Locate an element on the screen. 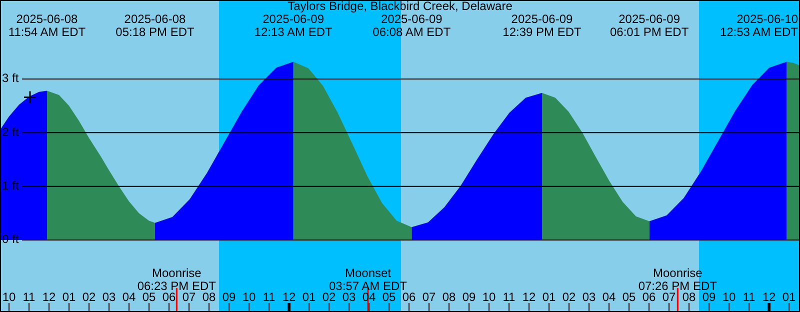 The height and width of the screenshot is (312, 800). annotation: 2025-06-08 05:18 PM EDT is located at coordinates (156, 25).